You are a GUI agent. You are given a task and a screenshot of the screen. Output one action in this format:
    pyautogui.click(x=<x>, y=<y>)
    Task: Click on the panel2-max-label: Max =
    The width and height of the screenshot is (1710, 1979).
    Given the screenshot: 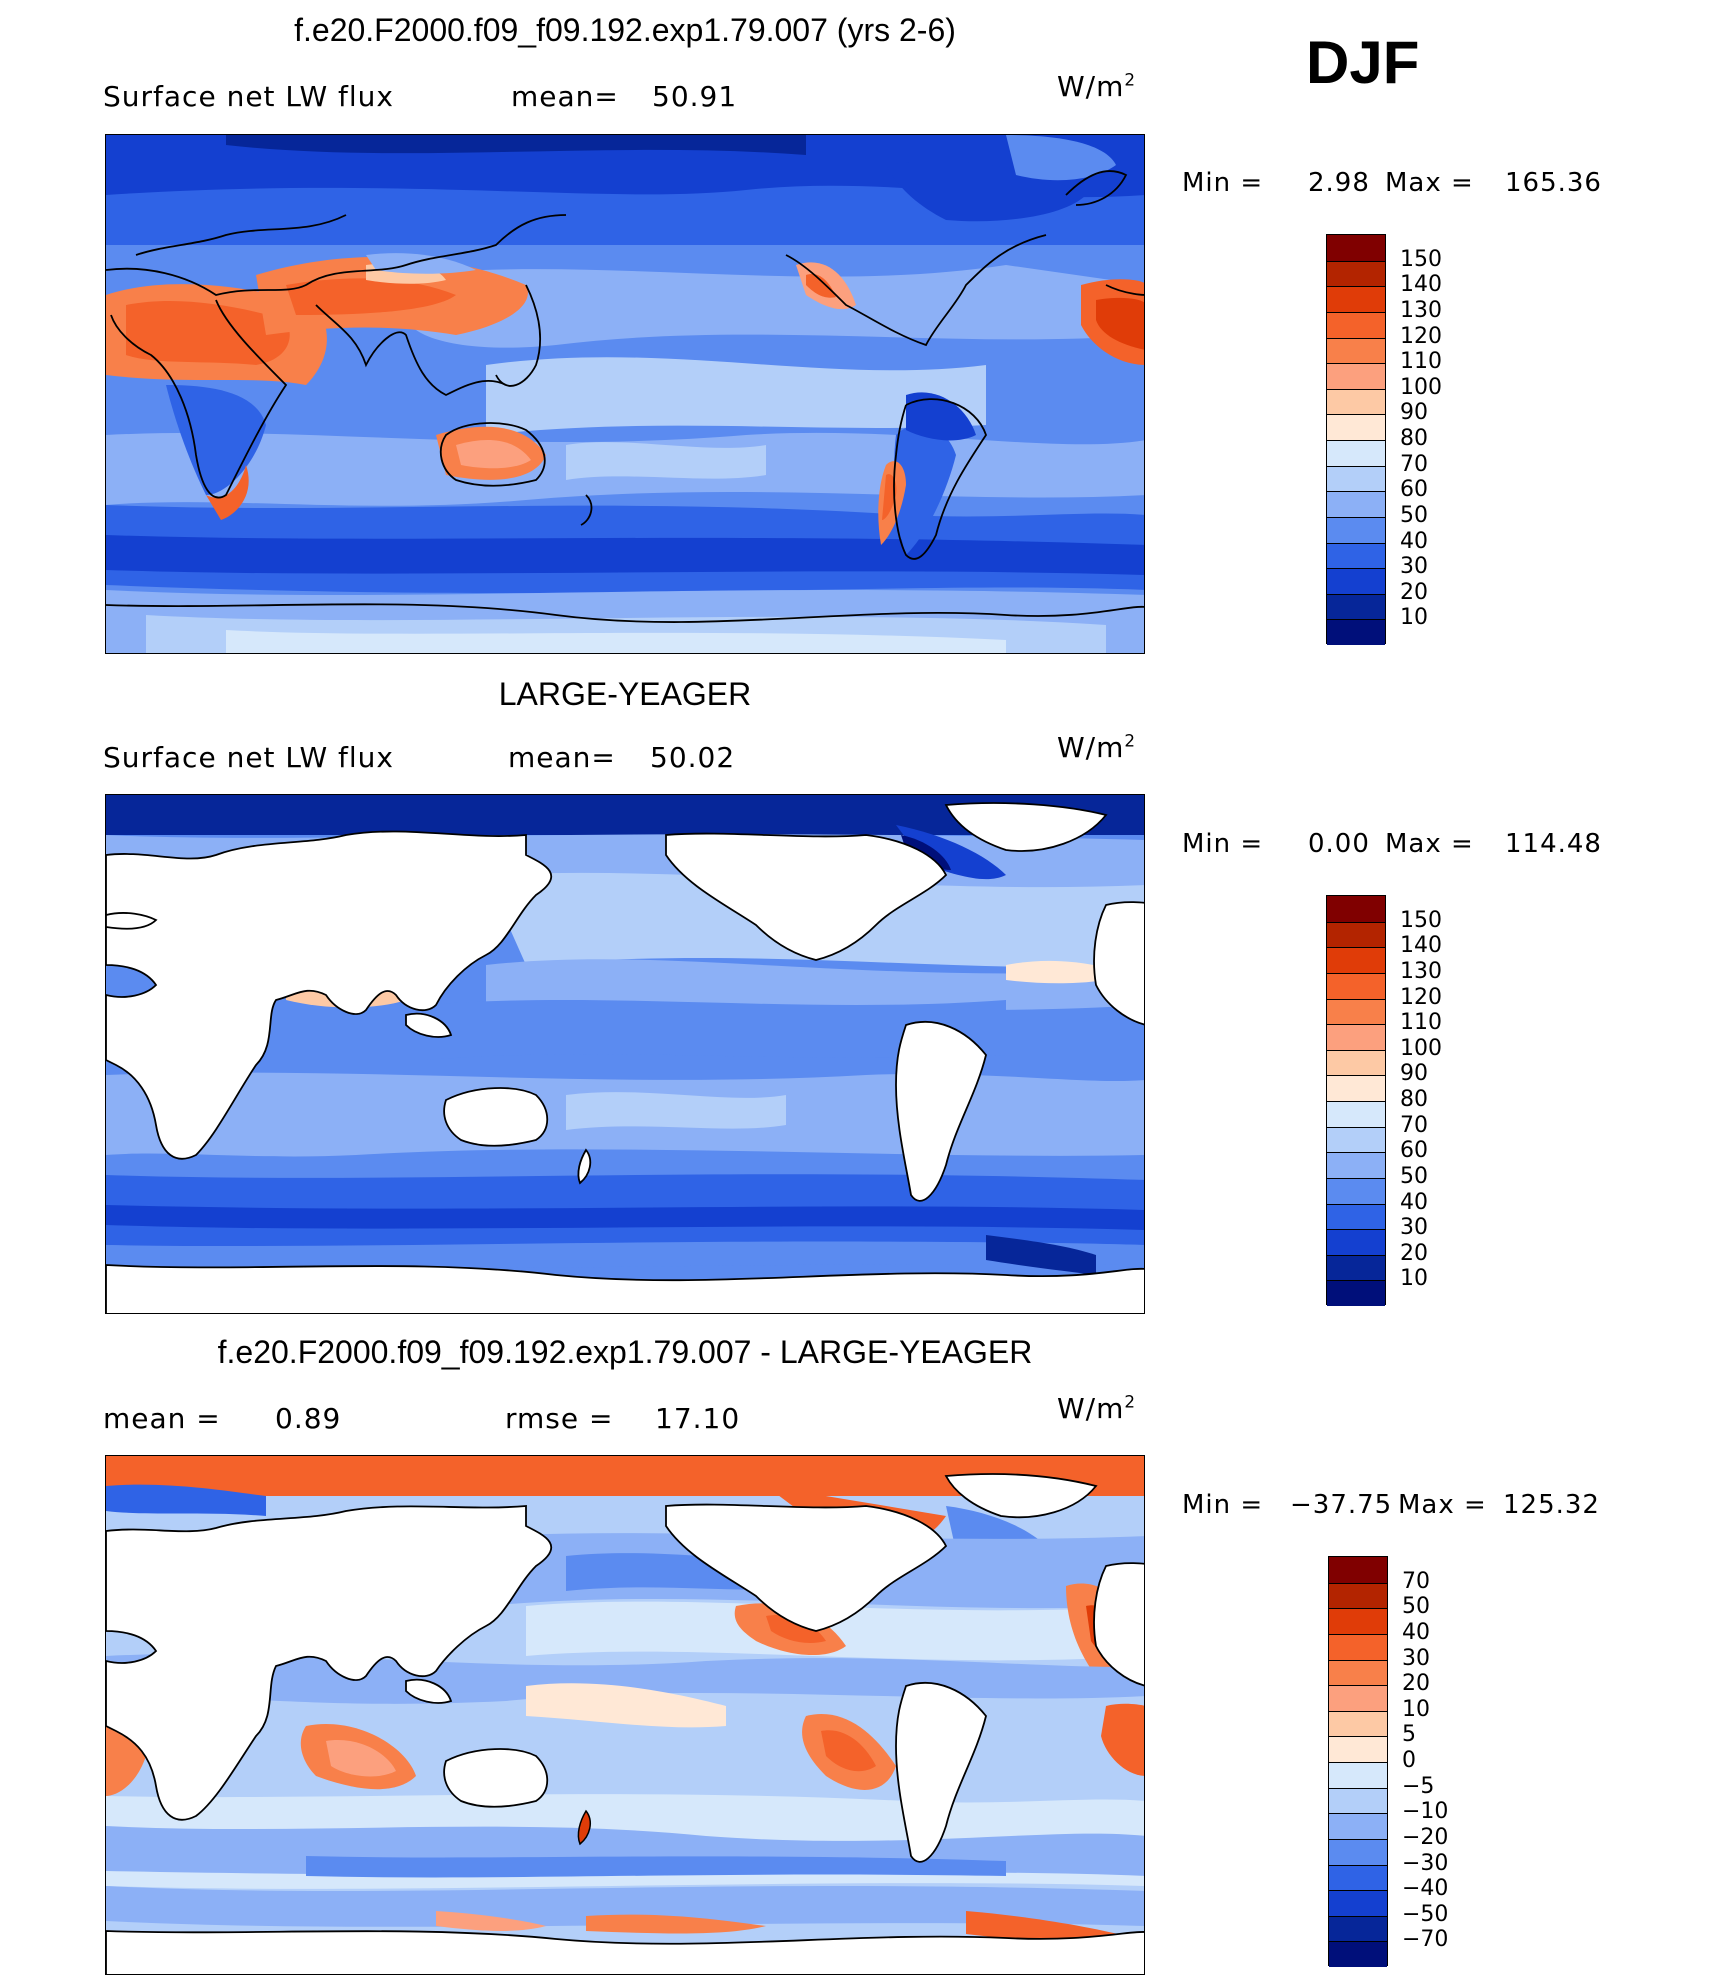 What is the action you would take?
    pyautogui.click(x=1429, y=844)
    